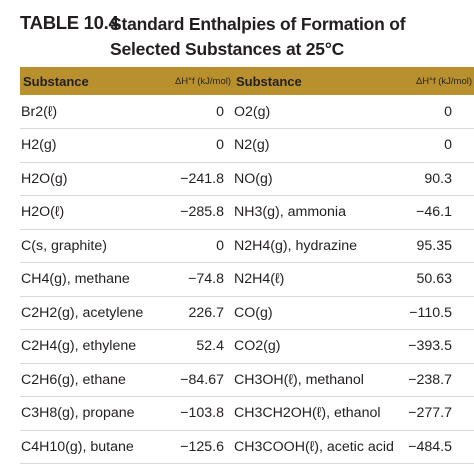 This screenshot has height=464, width=474. I want to click on enthalpy-cell: −103.8, so click(202, 413).